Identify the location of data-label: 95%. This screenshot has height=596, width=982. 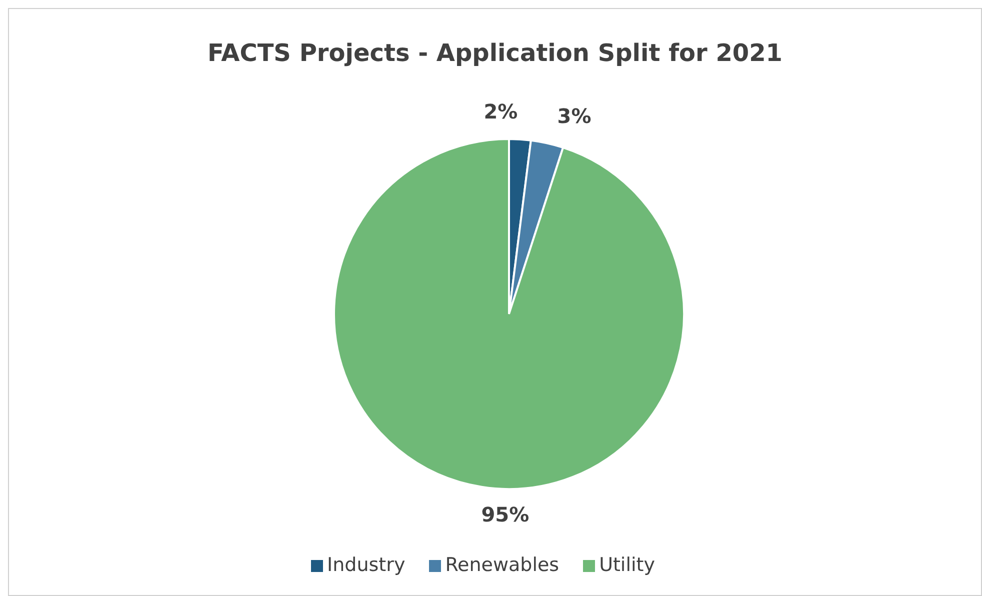
(505, 514).